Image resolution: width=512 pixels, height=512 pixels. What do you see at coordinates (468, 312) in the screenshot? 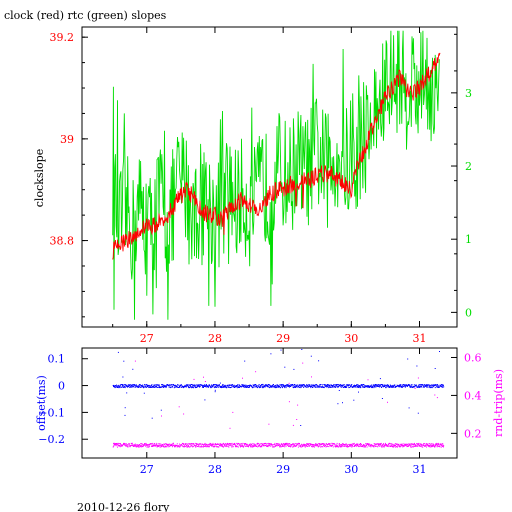
I see `y2-tick-label: 0` at bounding box center [468, 312].